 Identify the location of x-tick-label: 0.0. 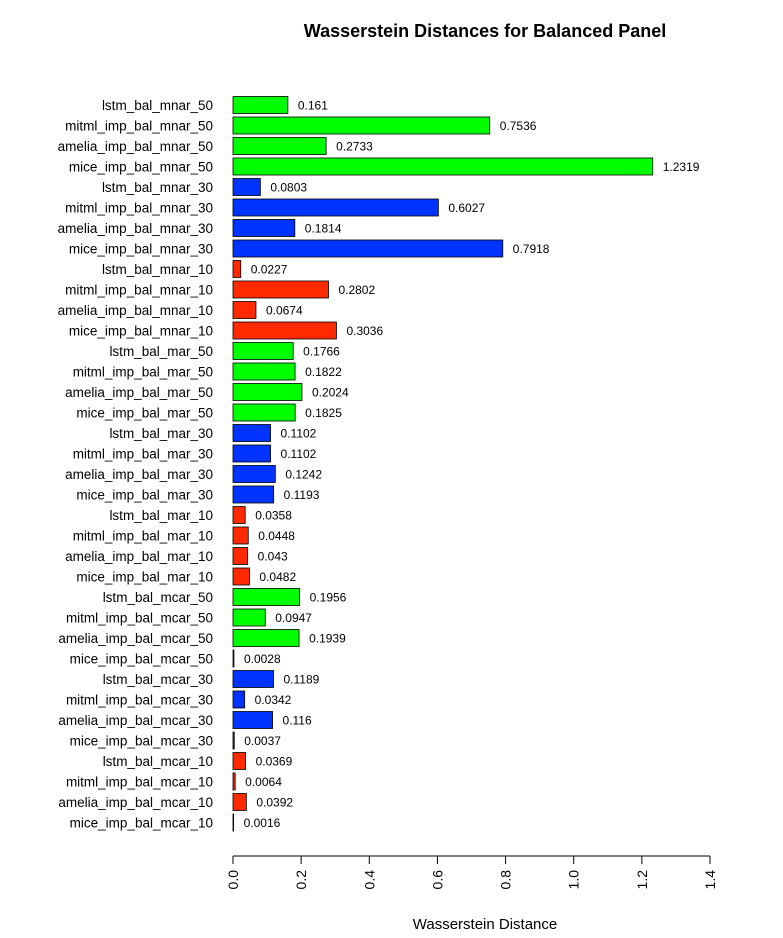
(233, 880).